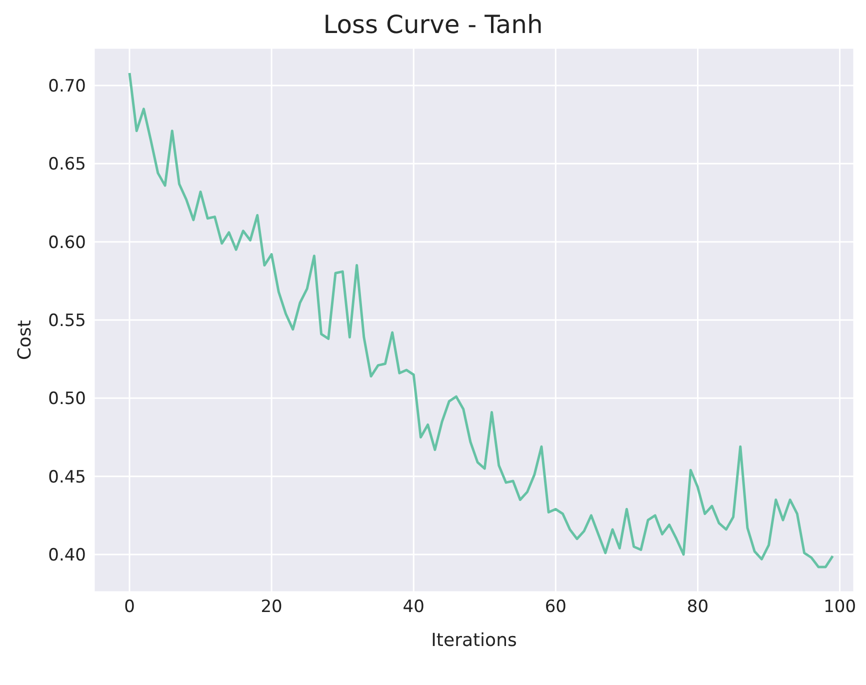  I want to click on y-tick-label: 0.65, so click(67, 164).